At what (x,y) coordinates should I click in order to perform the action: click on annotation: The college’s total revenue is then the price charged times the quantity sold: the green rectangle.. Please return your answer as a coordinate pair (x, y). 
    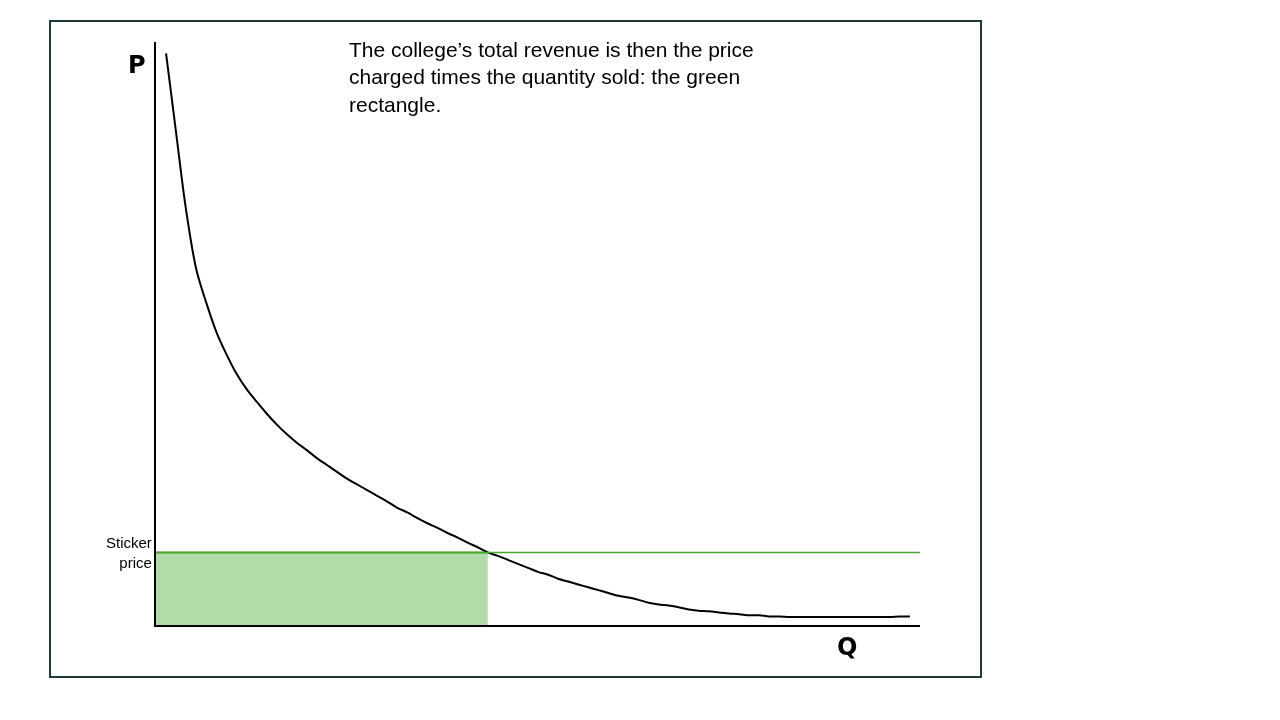
    Looking at the image, I should click on (551, 77).